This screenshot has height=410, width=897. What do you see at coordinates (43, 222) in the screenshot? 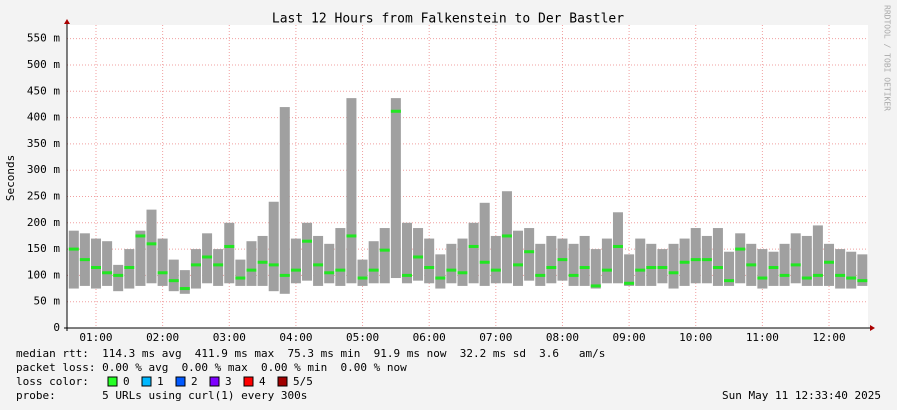
I see `y-tick-label: 200 m` at bounding box center [43, 222].